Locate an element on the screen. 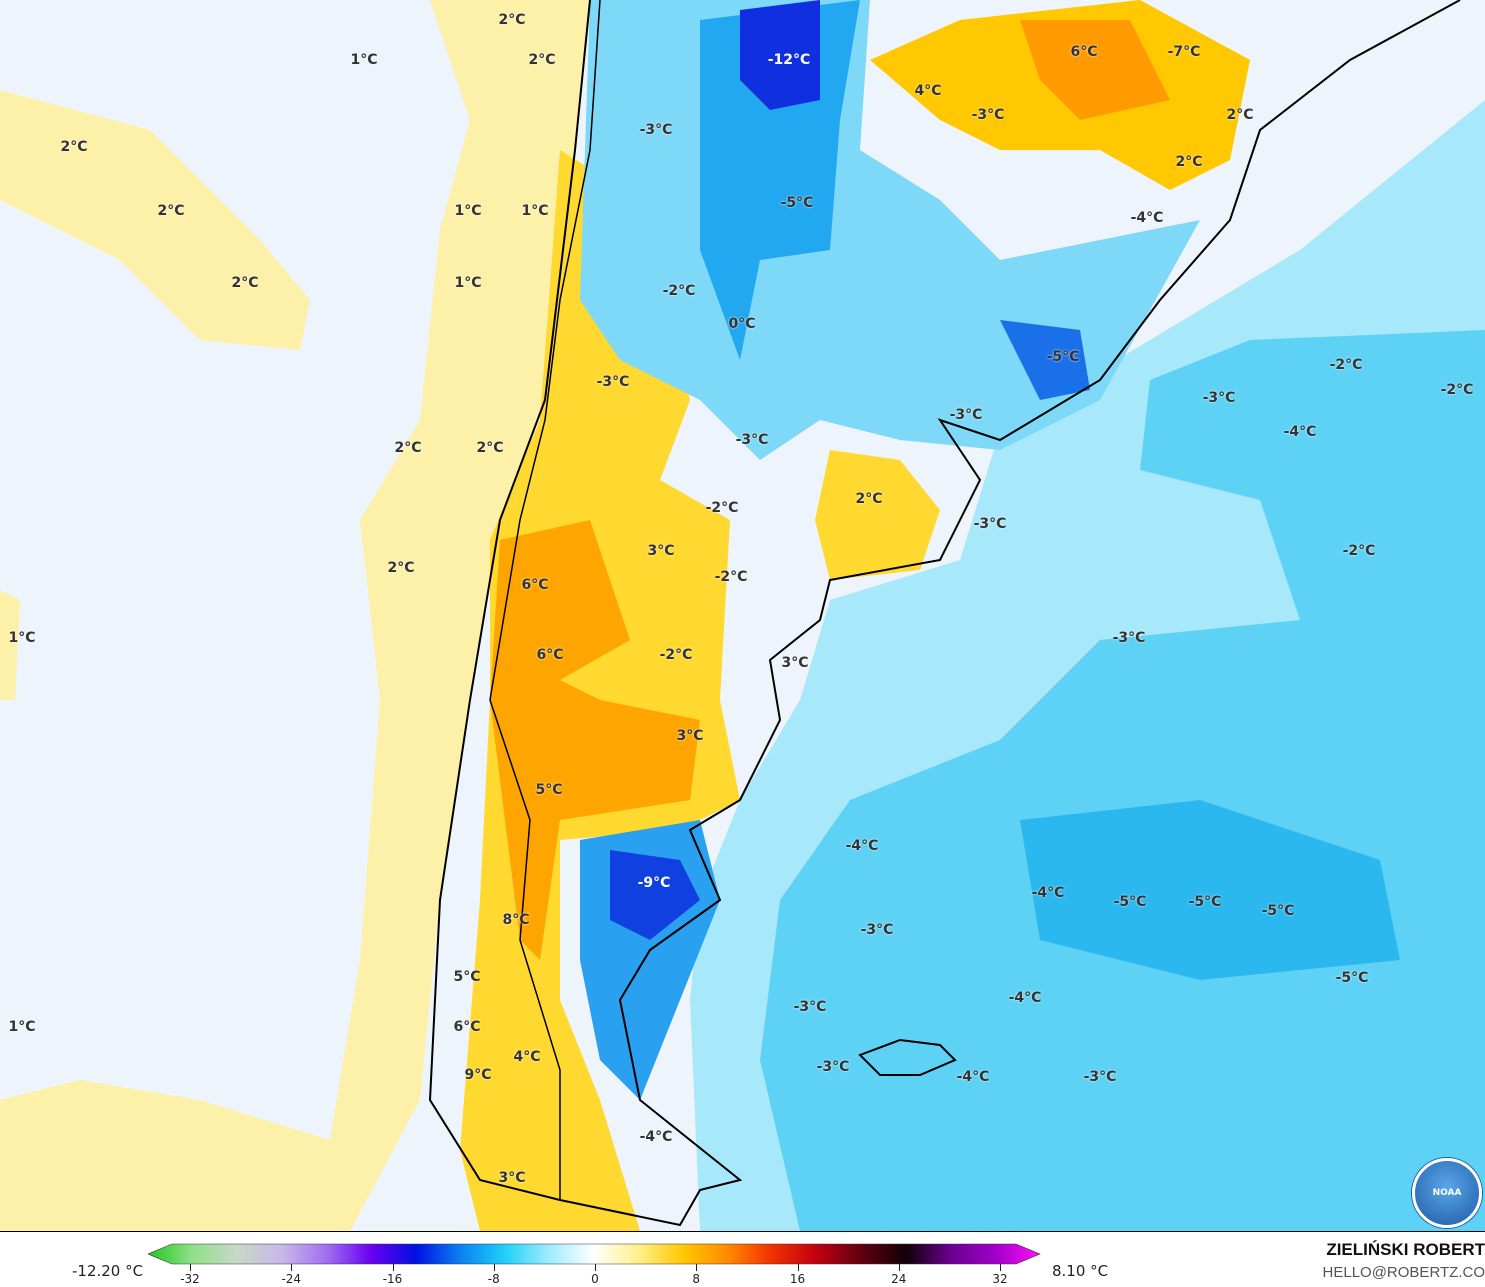 Image resolution: width=1485 pixels, height=1287 pixels. colorbar-tick-label: -8 is located at coordinates (493, 1279).